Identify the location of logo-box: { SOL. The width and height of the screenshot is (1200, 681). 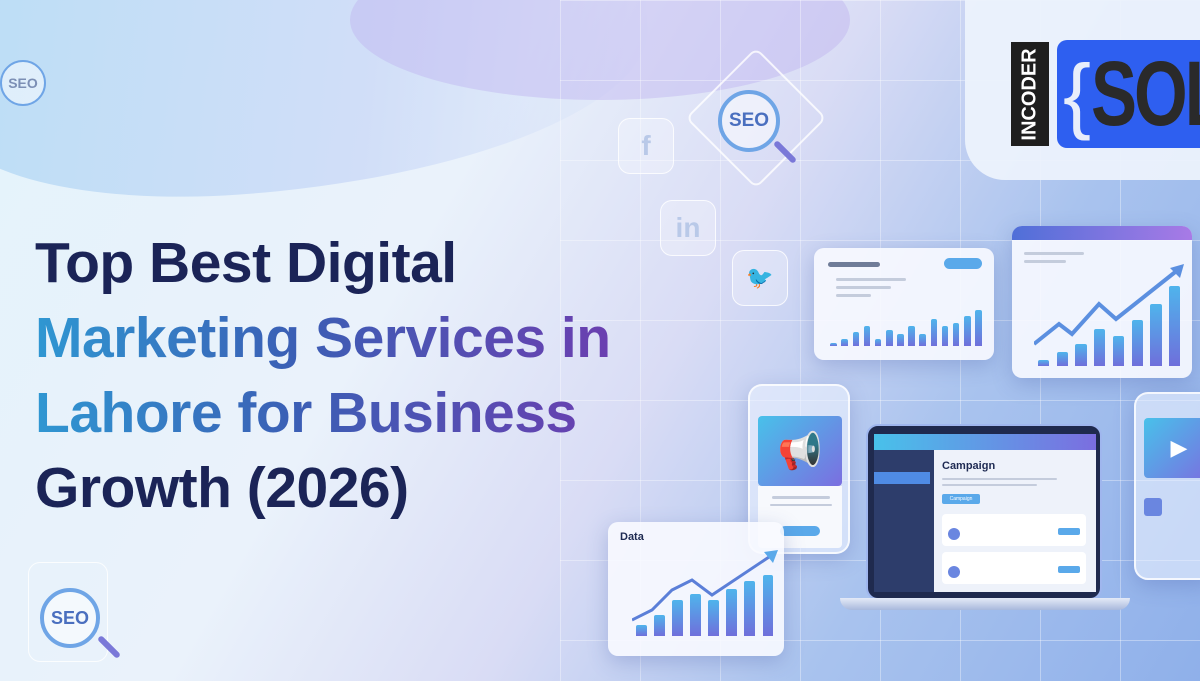
(1128, 94).